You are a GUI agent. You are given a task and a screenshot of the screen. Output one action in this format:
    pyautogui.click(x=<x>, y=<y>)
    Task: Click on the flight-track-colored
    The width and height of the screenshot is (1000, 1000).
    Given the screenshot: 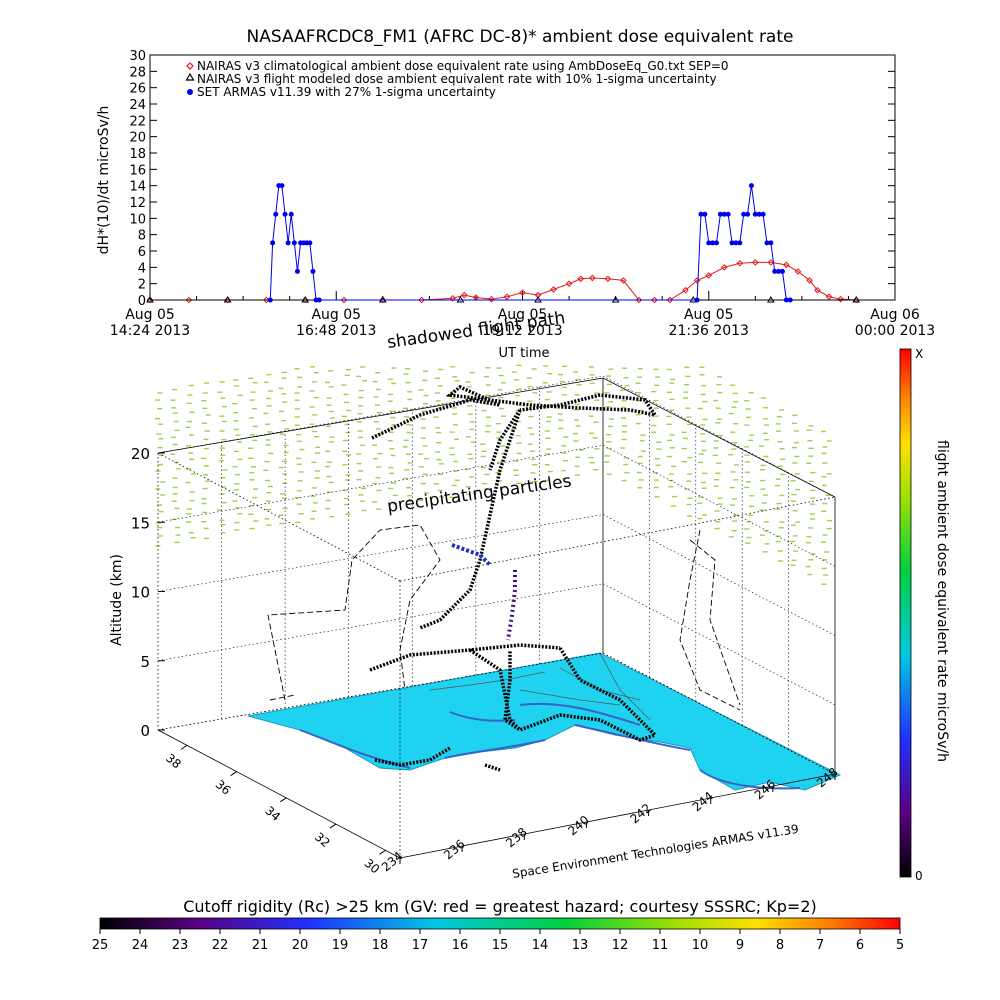 What is the action you would take?
    pyautogui.click(x=484, y=592)
    